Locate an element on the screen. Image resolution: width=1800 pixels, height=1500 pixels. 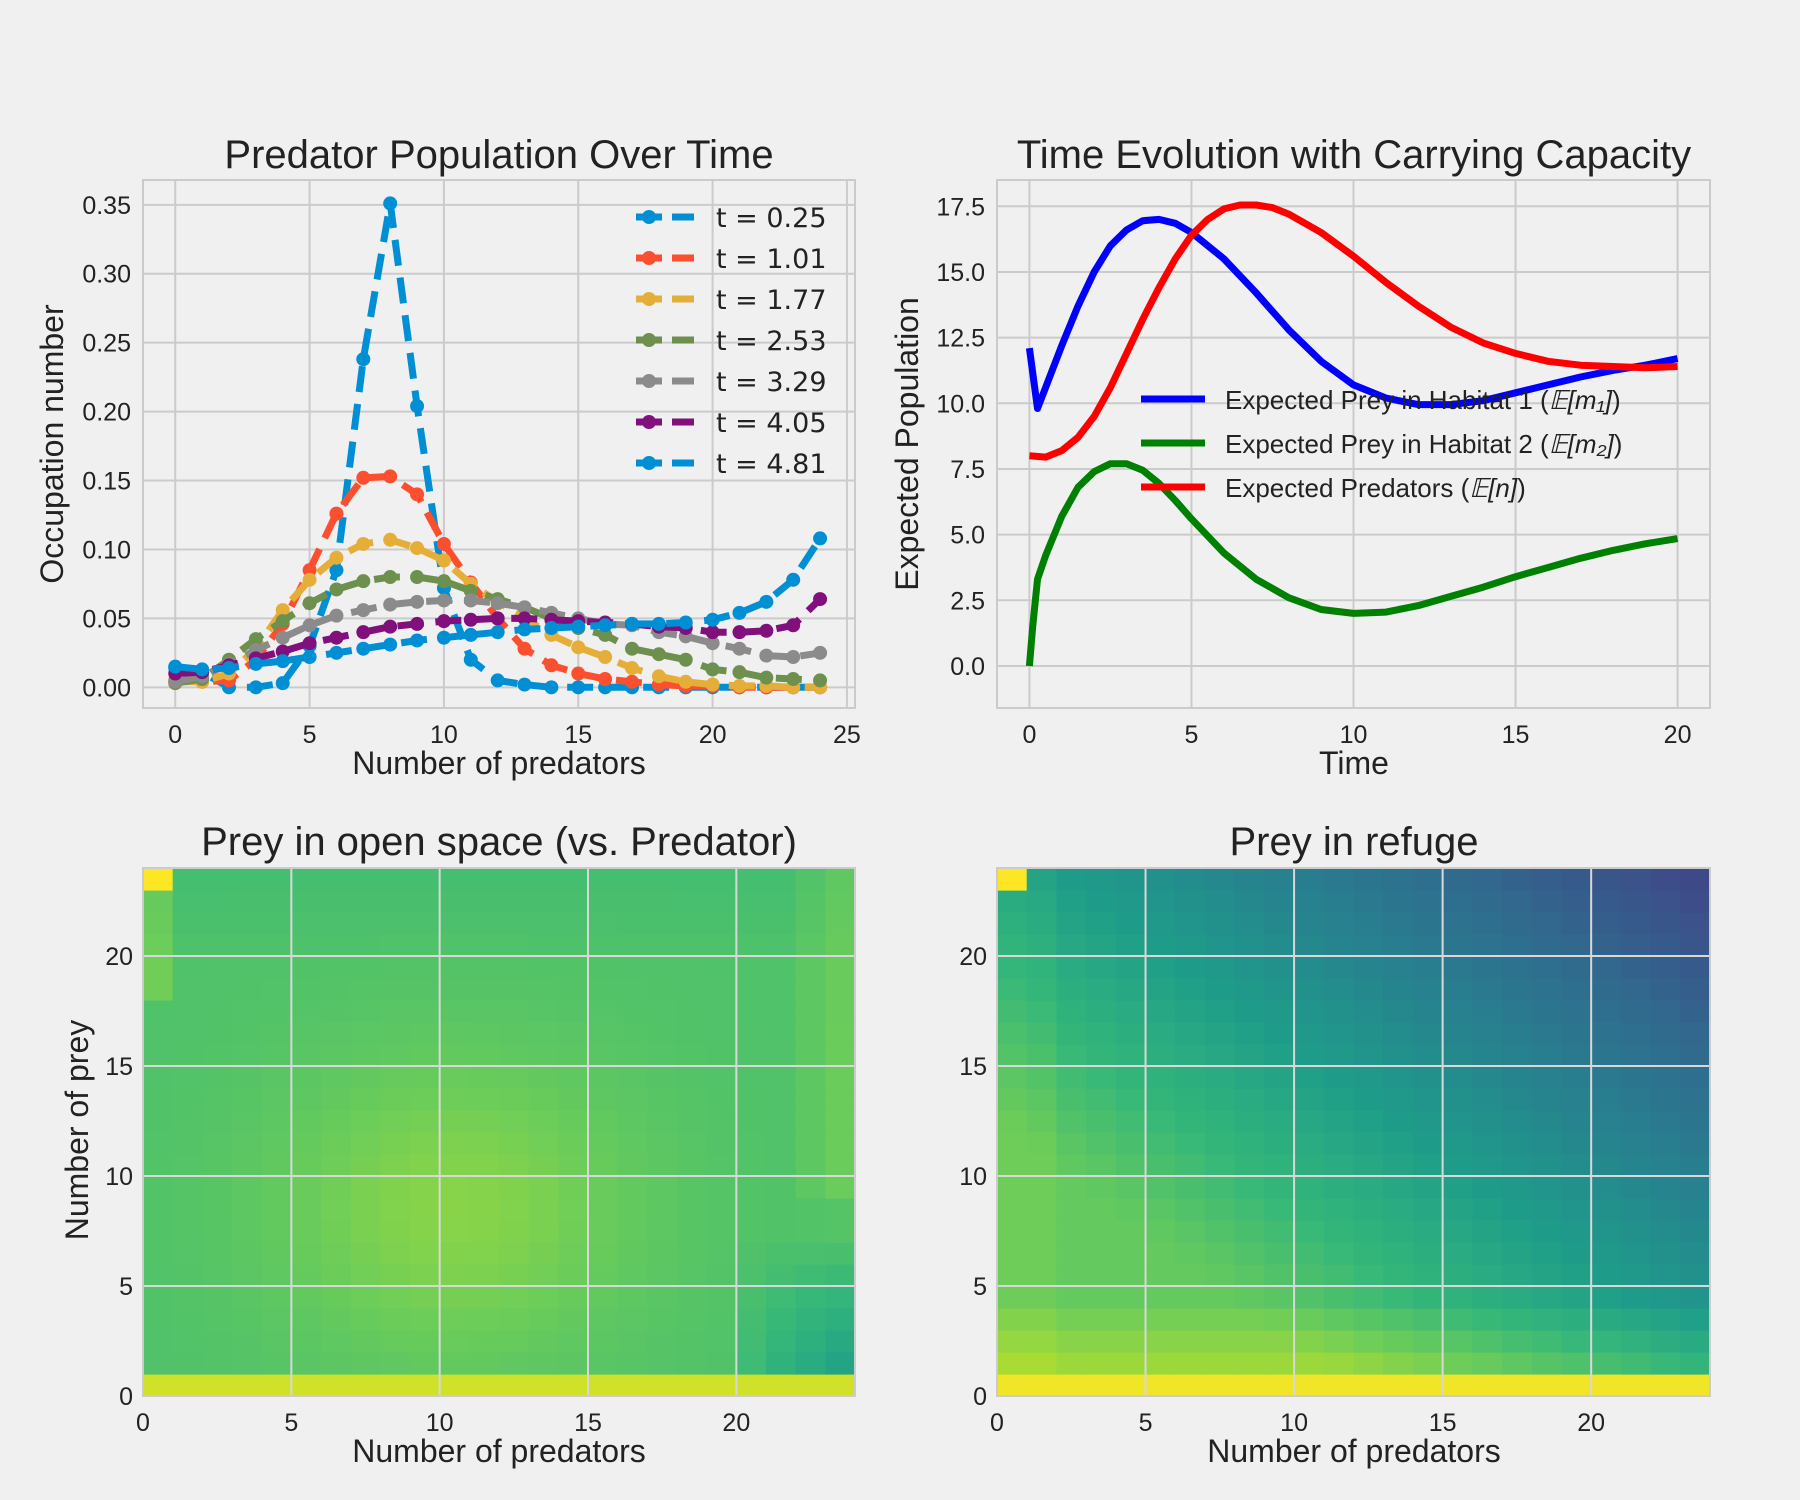
legend-item: Expected Prey in Habitat 1 (𝔼[m₁]) is located at coordinates (1381, 400).